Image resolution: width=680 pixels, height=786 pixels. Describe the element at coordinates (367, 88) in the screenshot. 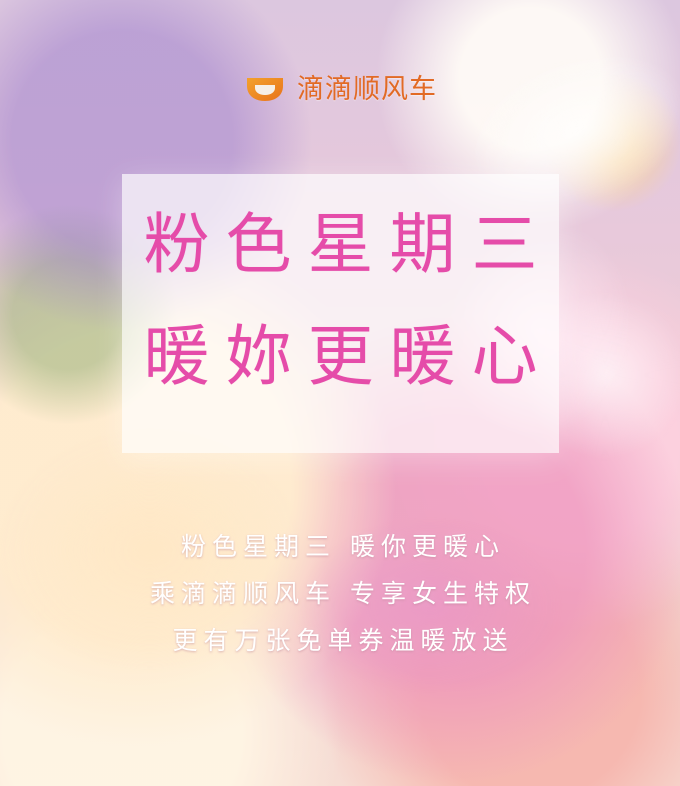

I see `brand-name: 滴滴顺风车` at that location.